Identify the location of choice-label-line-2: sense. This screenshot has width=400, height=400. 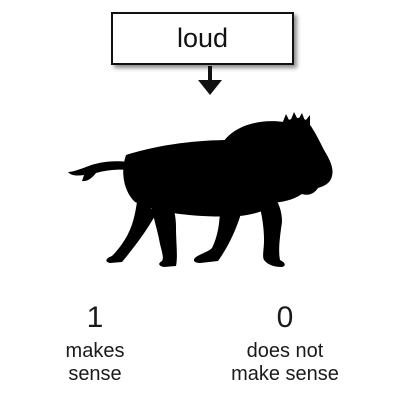
(95, 374).